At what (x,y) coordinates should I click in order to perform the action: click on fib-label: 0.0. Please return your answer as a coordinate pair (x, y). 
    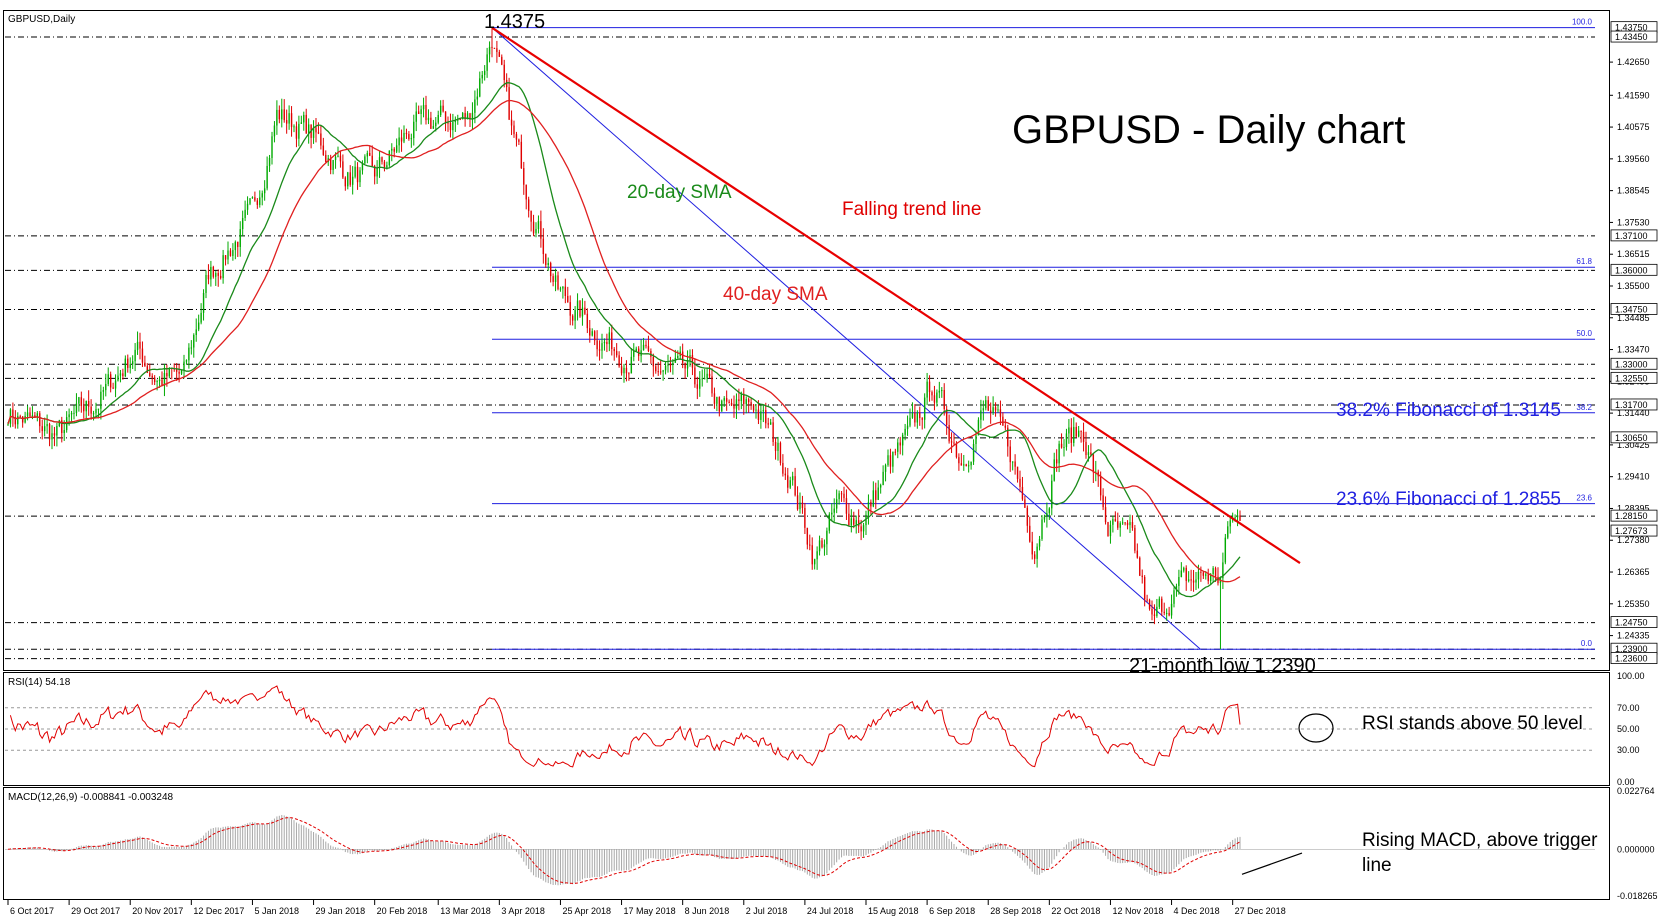
    Looking at the image, I should click on (1587, 643).